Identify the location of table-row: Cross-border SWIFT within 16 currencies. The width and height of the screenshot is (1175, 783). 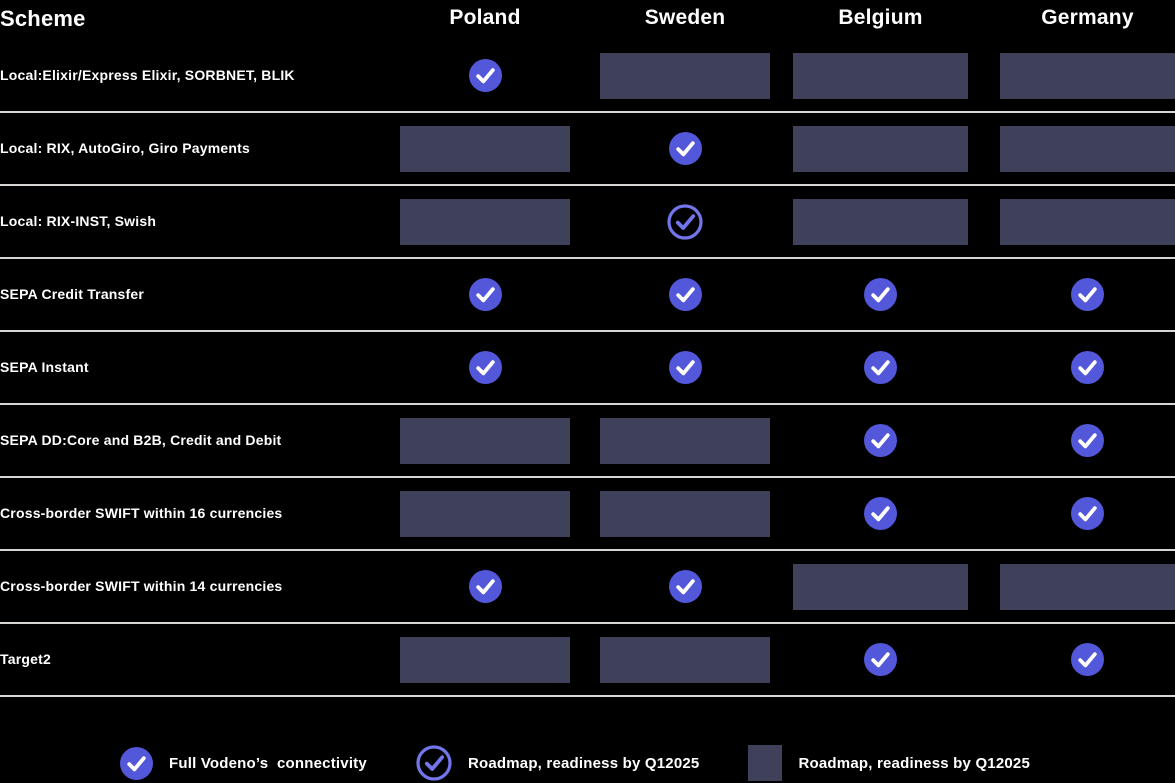
(587, 514).